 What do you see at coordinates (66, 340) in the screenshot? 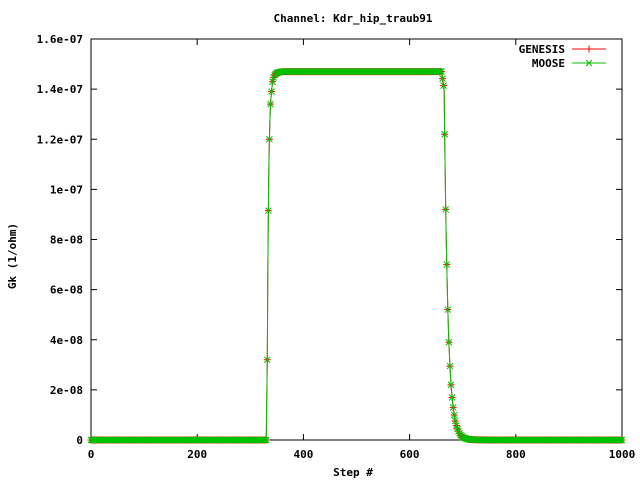
I see `y-tick-label: 4e-08` at bounding box center [66, 340].